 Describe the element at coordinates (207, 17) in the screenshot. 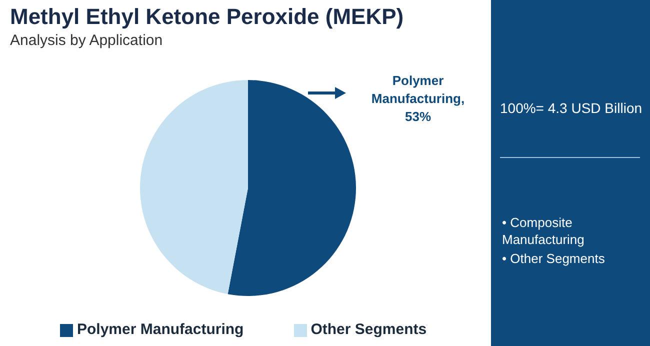

I see `chart-title: Methyl Ethyl Ketone Peroxide (MEKP)` at that location.